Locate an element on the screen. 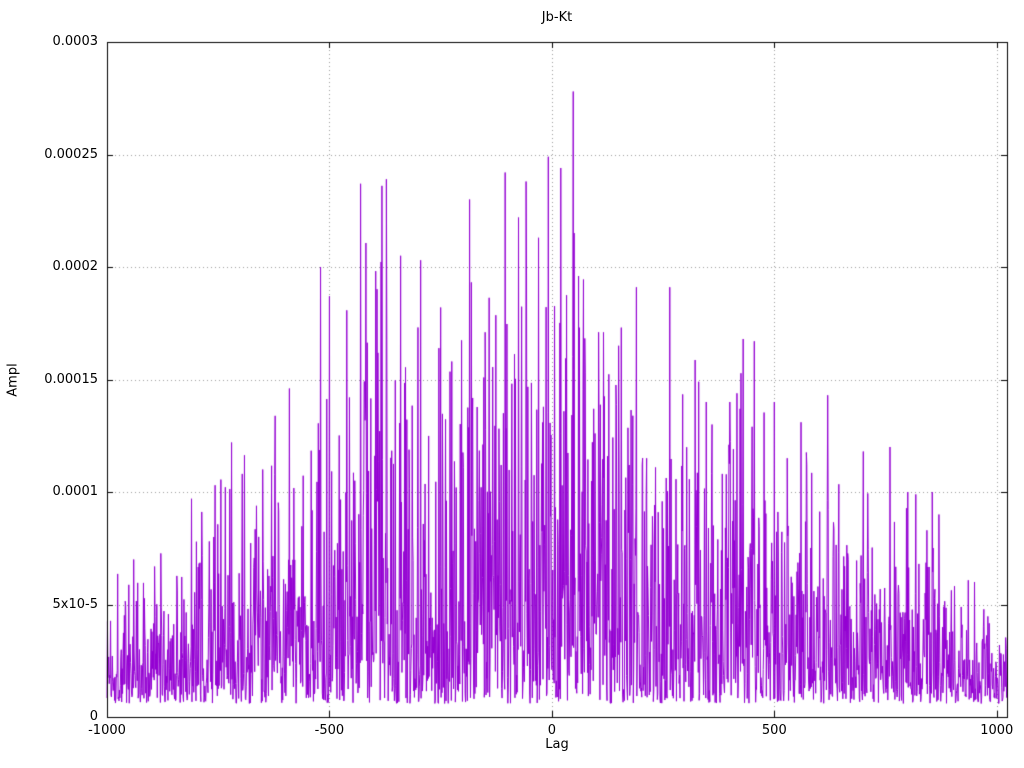 The width and height of the screenshot is (1024, 768). y-tick-label: 0.0003 is located at coordinates (75, 41).